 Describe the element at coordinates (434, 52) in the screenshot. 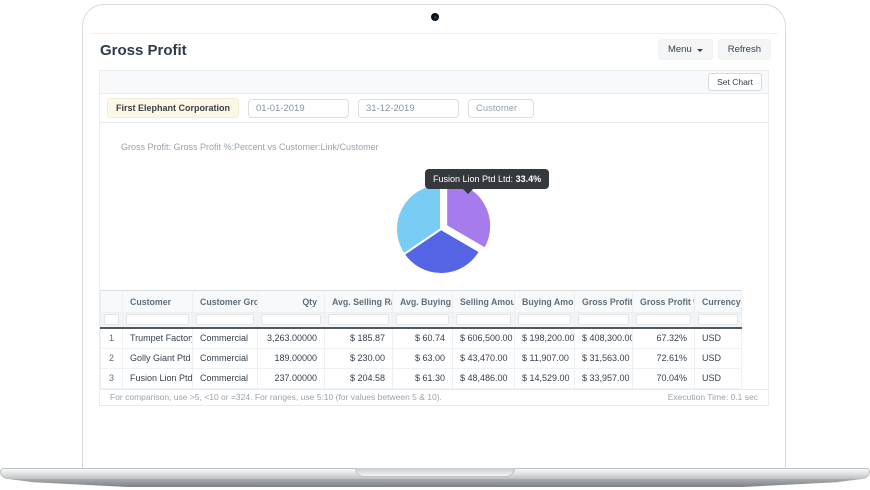

I see `app-header: Gross Profit Menu Refresh` at that location.